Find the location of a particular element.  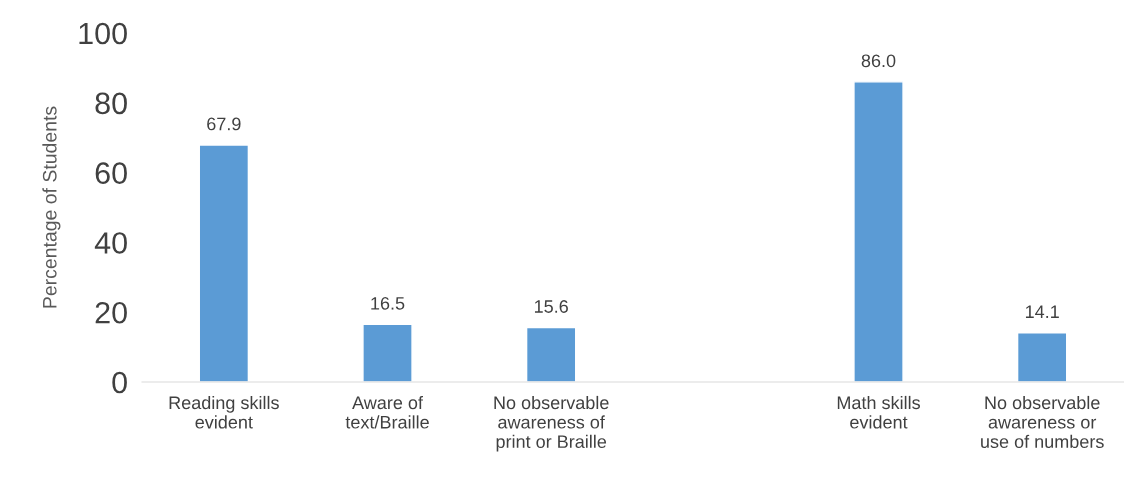

x-tick-label: Reading skills evident is located at coordinates (224, 412).